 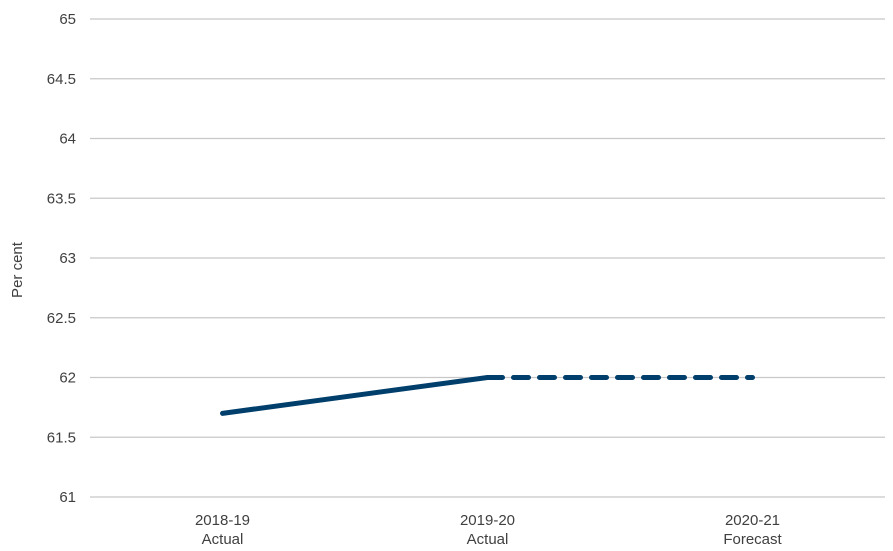 I want to click on y-tick-label: 62, so click(x=67, y=378).